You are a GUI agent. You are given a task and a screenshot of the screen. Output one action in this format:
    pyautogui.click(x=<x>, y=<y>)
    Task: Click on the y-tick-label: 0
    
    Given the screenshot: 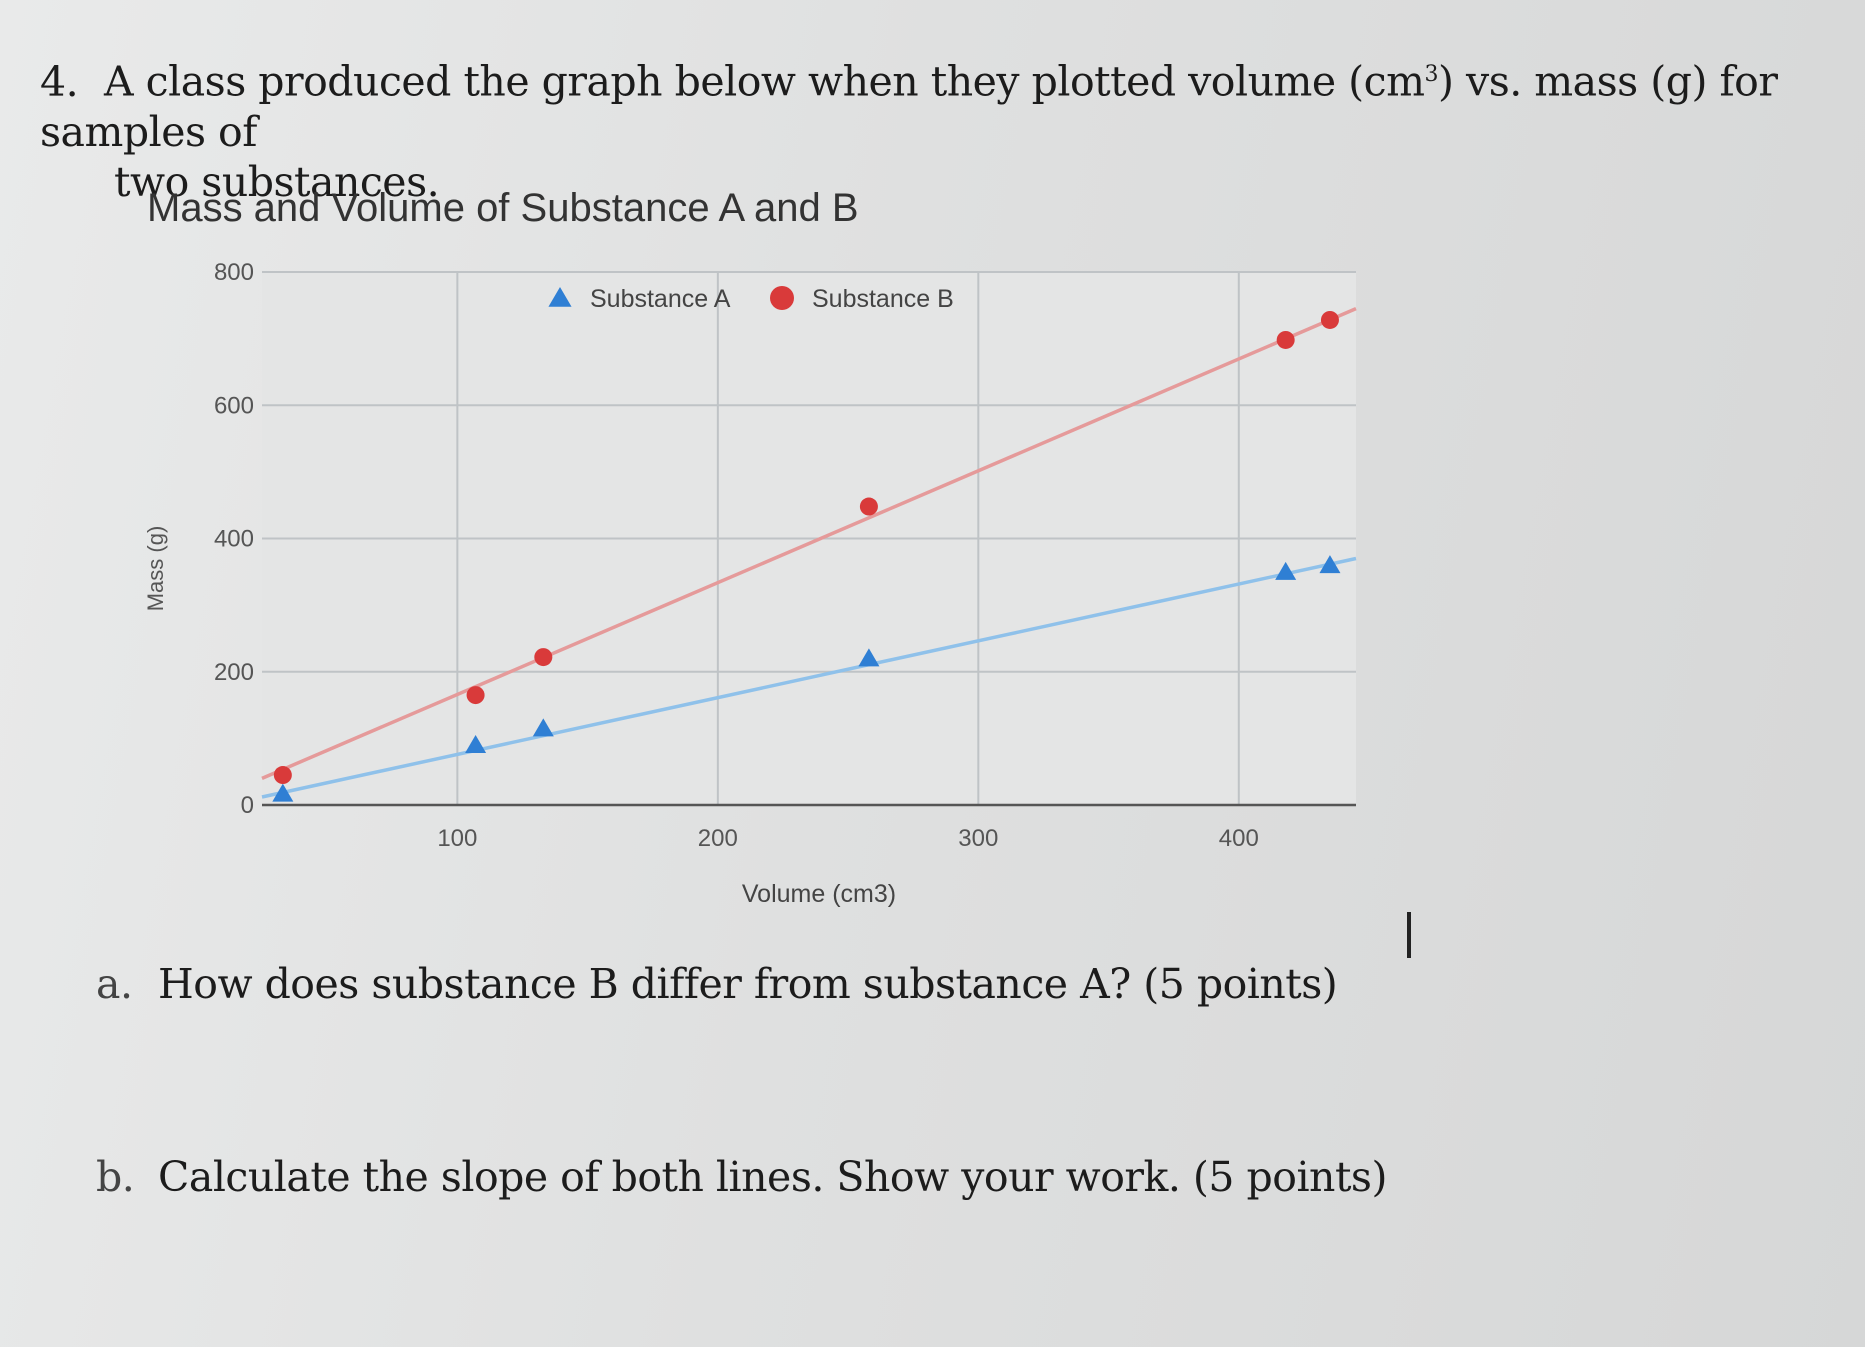 What is the action you would take?
    pyautogui.click(x=247, y=805)
    